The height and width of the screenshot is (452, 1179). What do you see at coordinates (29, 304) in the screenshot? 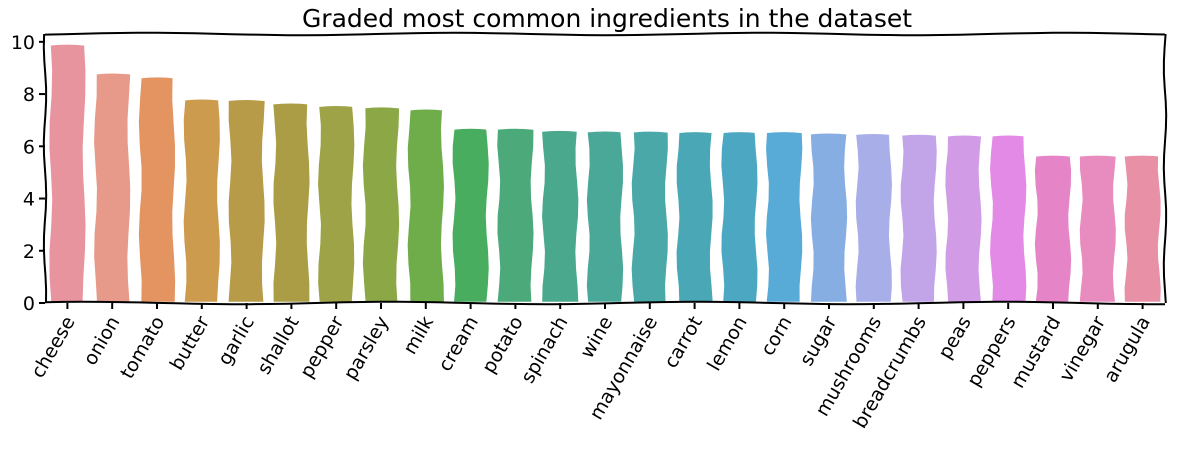
I see `y-tick-label: 0` at bounding box center [29, 304].